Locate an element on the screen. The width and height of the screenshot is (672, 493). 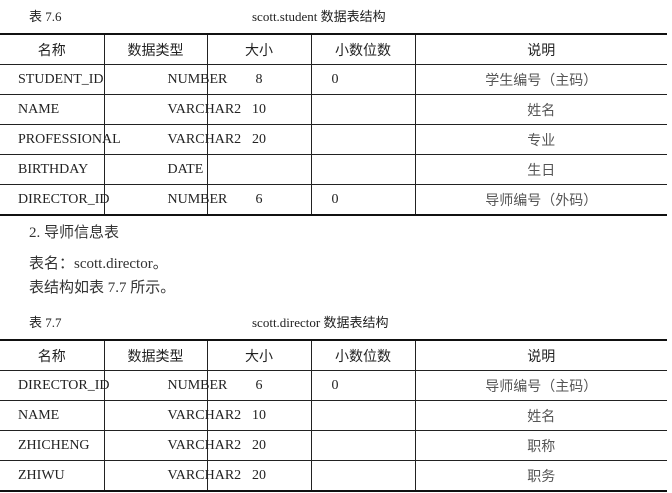
table-row: DIRECTOR_ID NUMBER 6 0 导师编号（主码） is located at coordinates (333, 385).